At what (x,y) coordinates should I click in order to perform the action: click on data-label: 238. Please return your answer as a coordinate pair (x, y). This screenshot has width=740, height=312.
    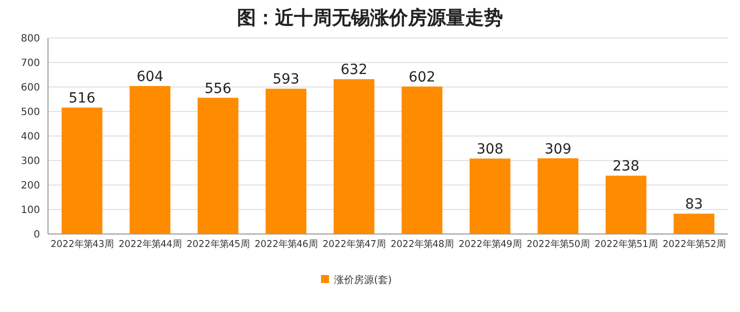
    Looking at the image, I should click on (626, 166).